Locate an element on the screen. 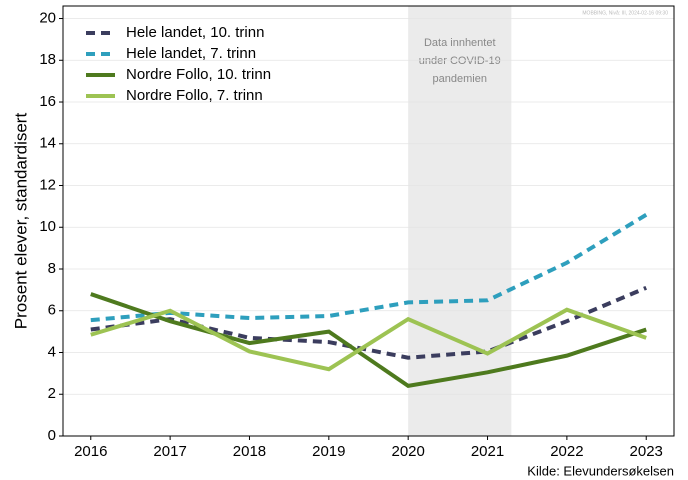 The height and width of the screenshot is (480, 688). x-tick-label: 2023 is located at coordinates (646, 451).